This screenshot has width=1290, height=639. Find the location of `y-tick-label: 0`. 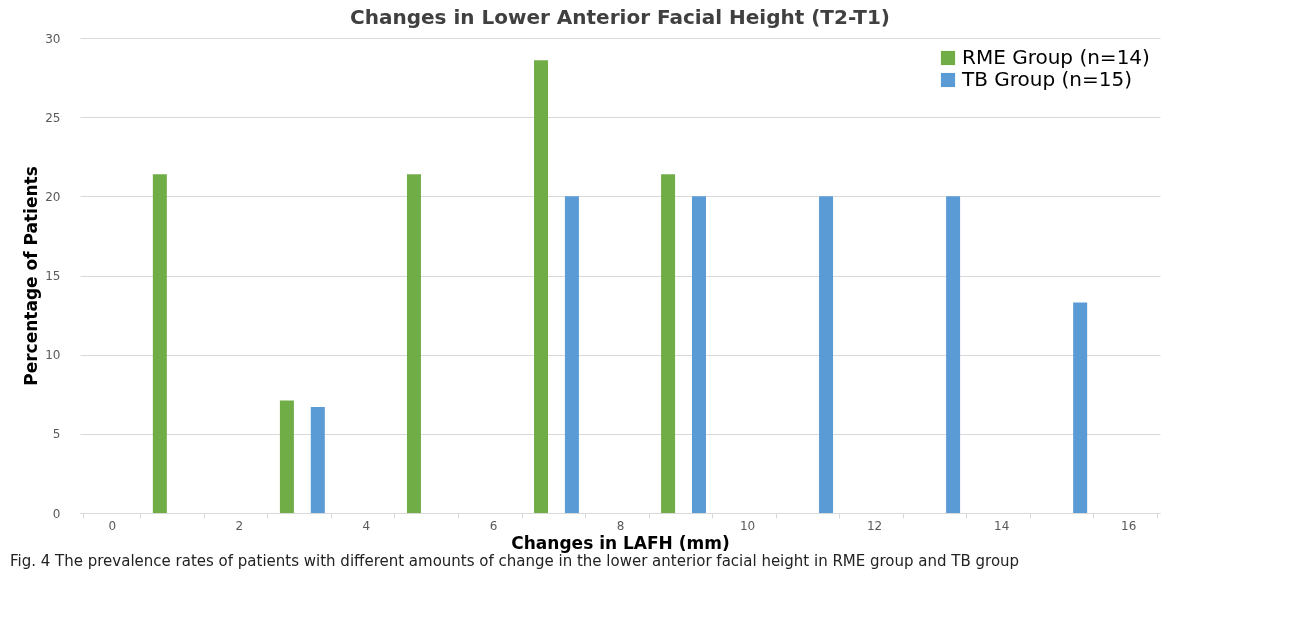

y-tick-label: 0 is located at coordinates (56, 513).